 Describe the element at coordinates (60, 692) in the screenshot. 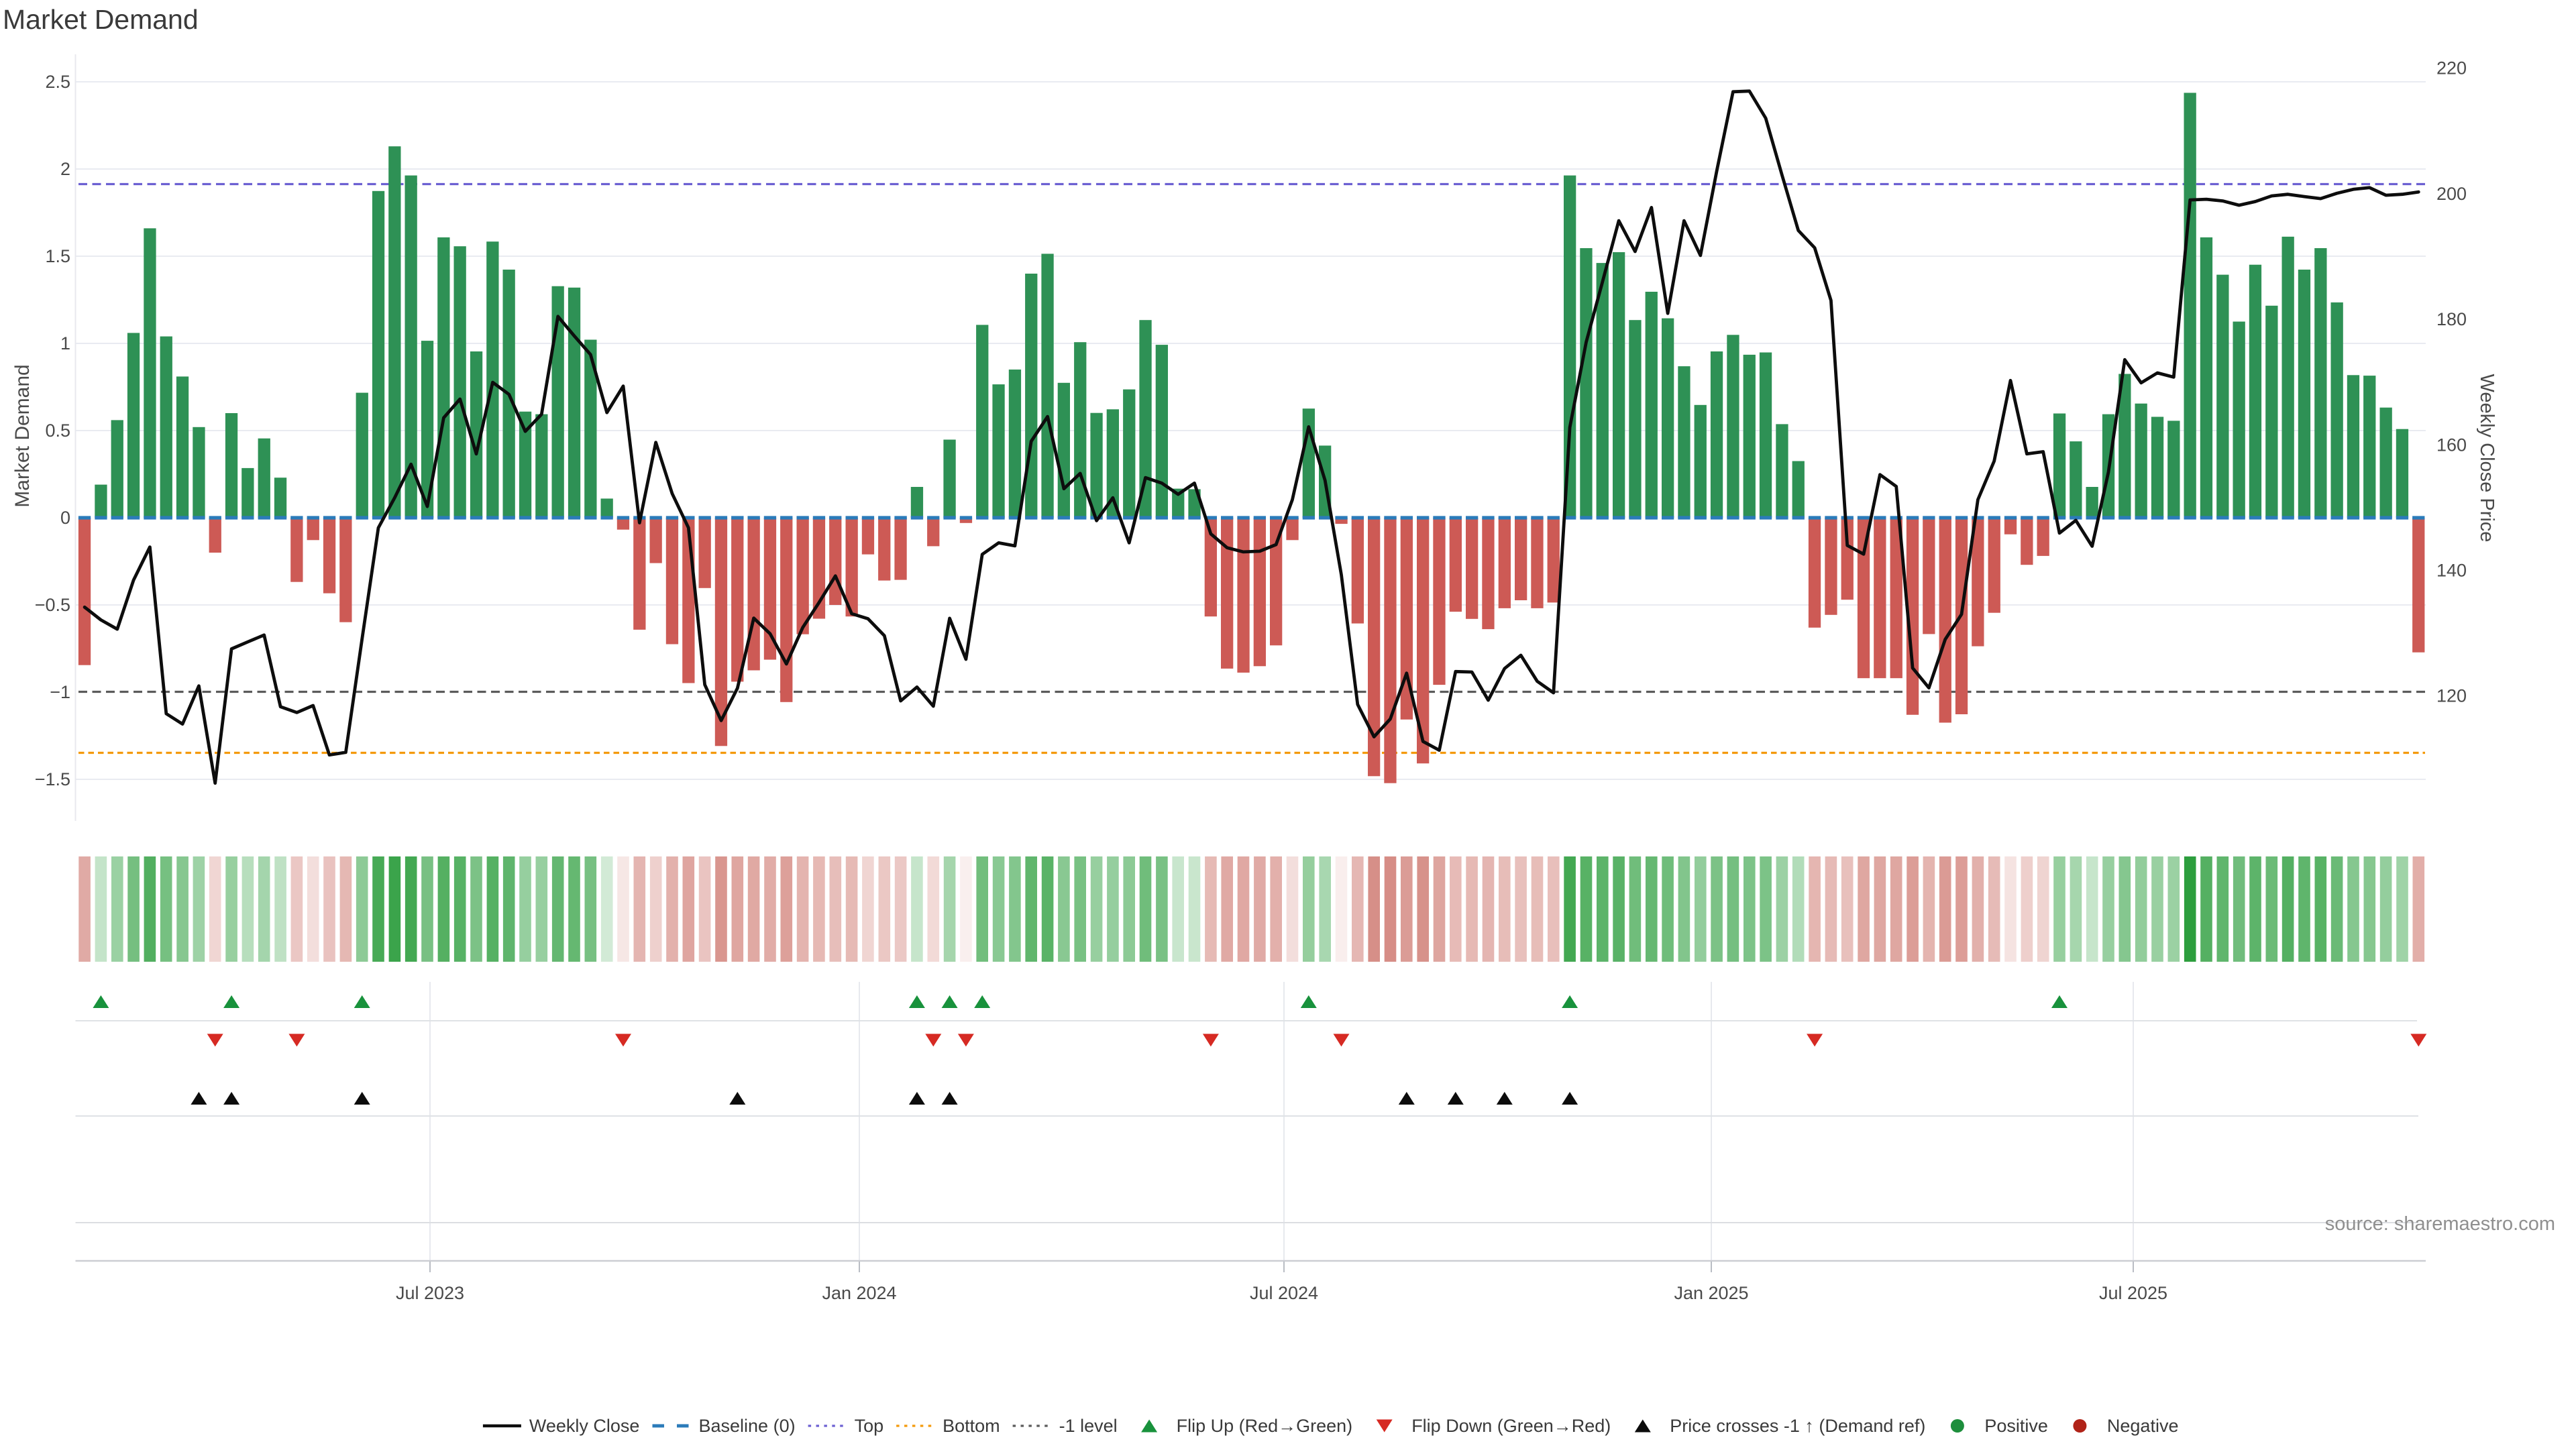

I see `svg-text: −1` at that location.